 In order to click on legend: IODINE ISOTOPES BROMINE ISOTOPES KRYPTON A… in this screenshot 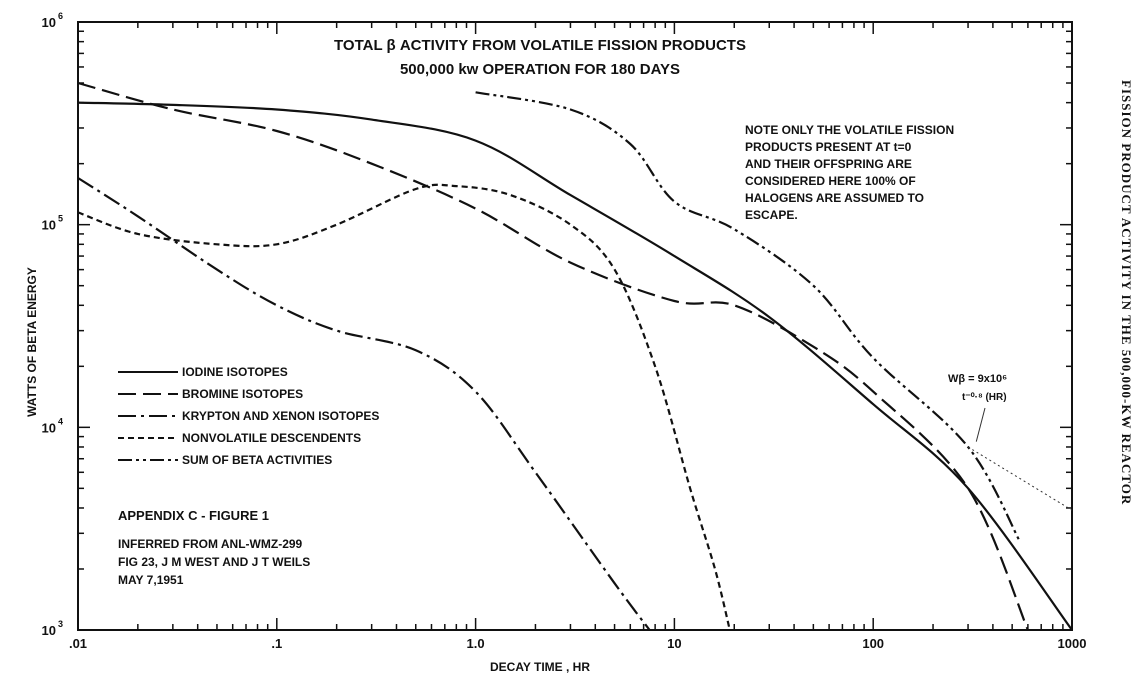, I will do `click(248, 416)`.